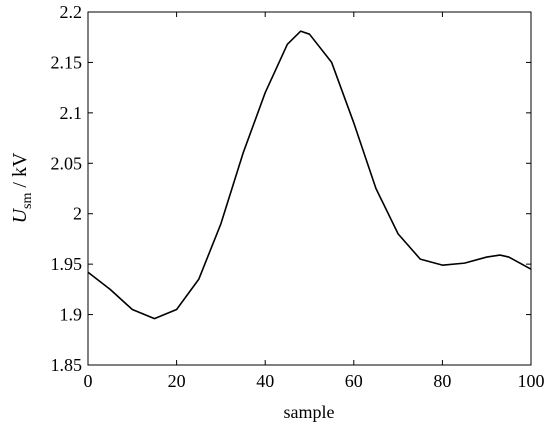  I want to click on y-tick-label: 2.1, so click(71, 113).